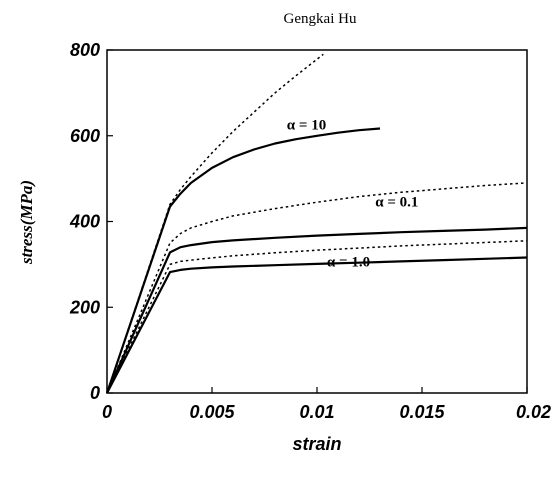 This screenshot has height=480, width=553. I want to click on curve-annotation: α = 0.1, so click(396, 202).